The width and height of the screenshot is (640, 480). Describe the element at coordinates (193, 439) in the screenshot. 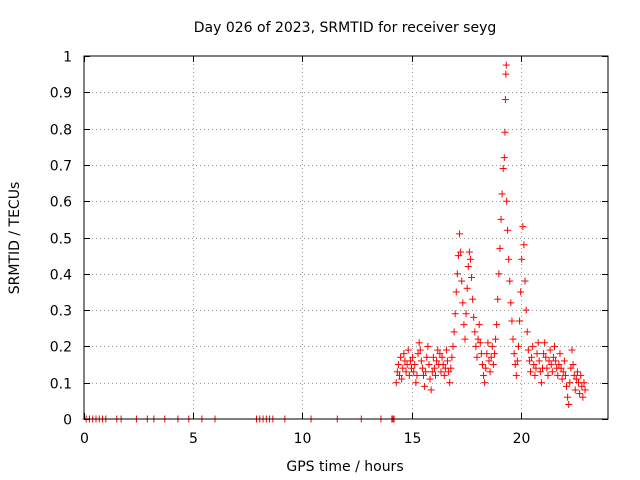

I see `x-tick-label: 5` at that location.